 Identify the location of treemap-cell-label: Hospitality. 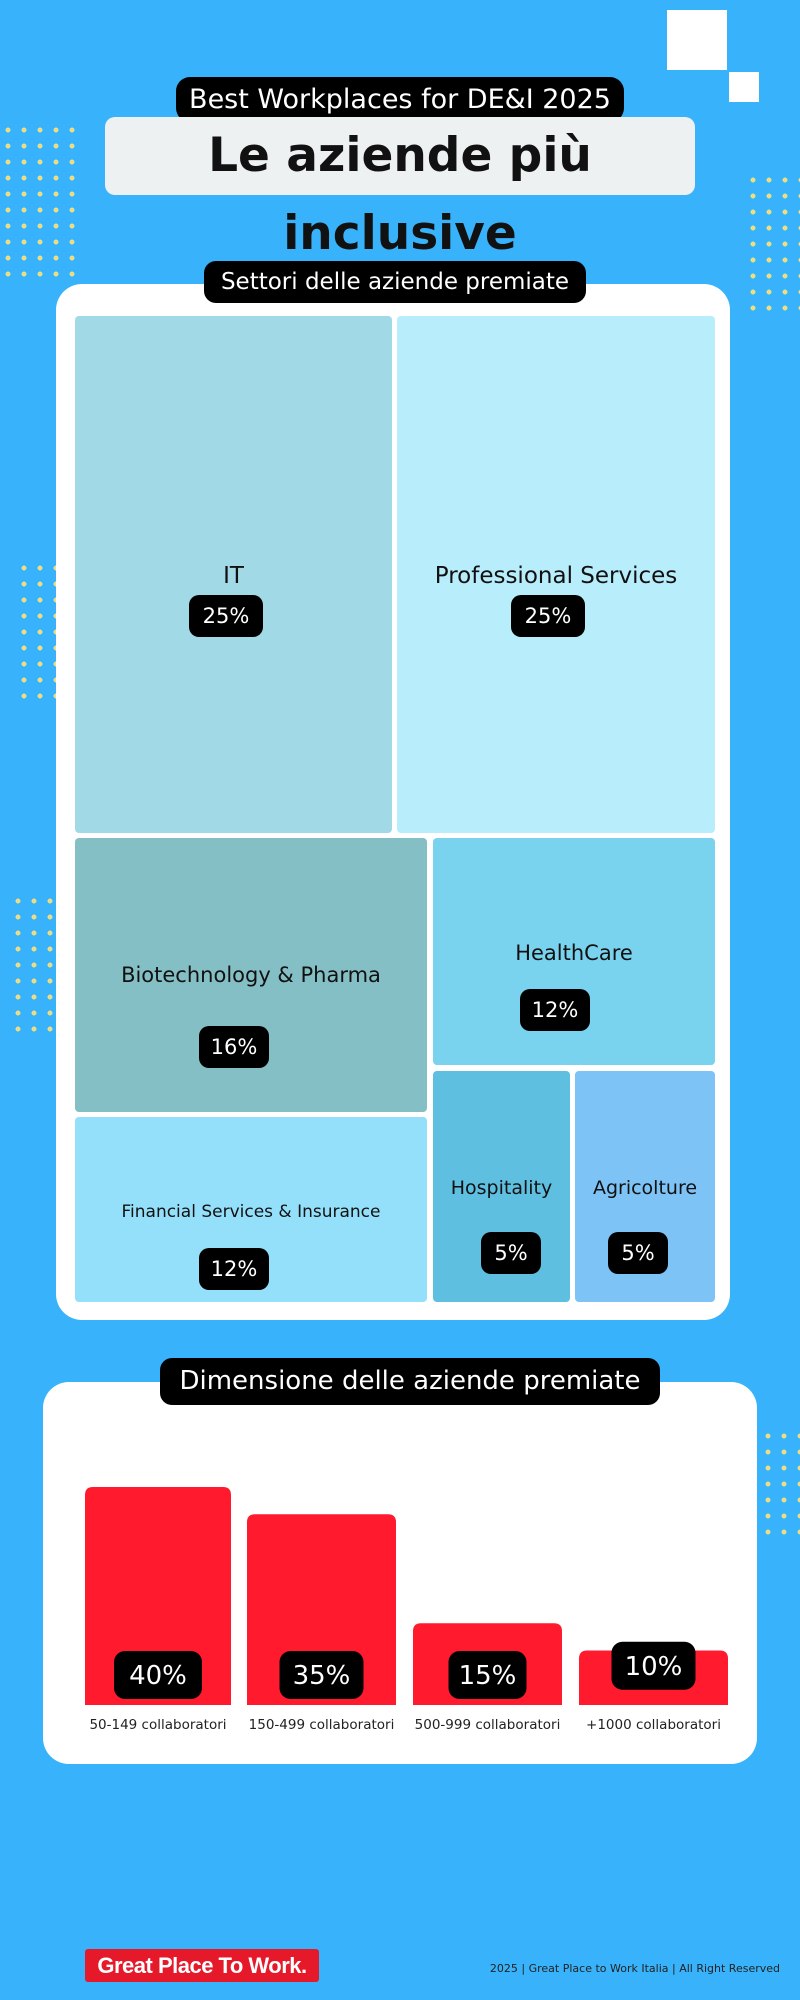
(501, 1188).